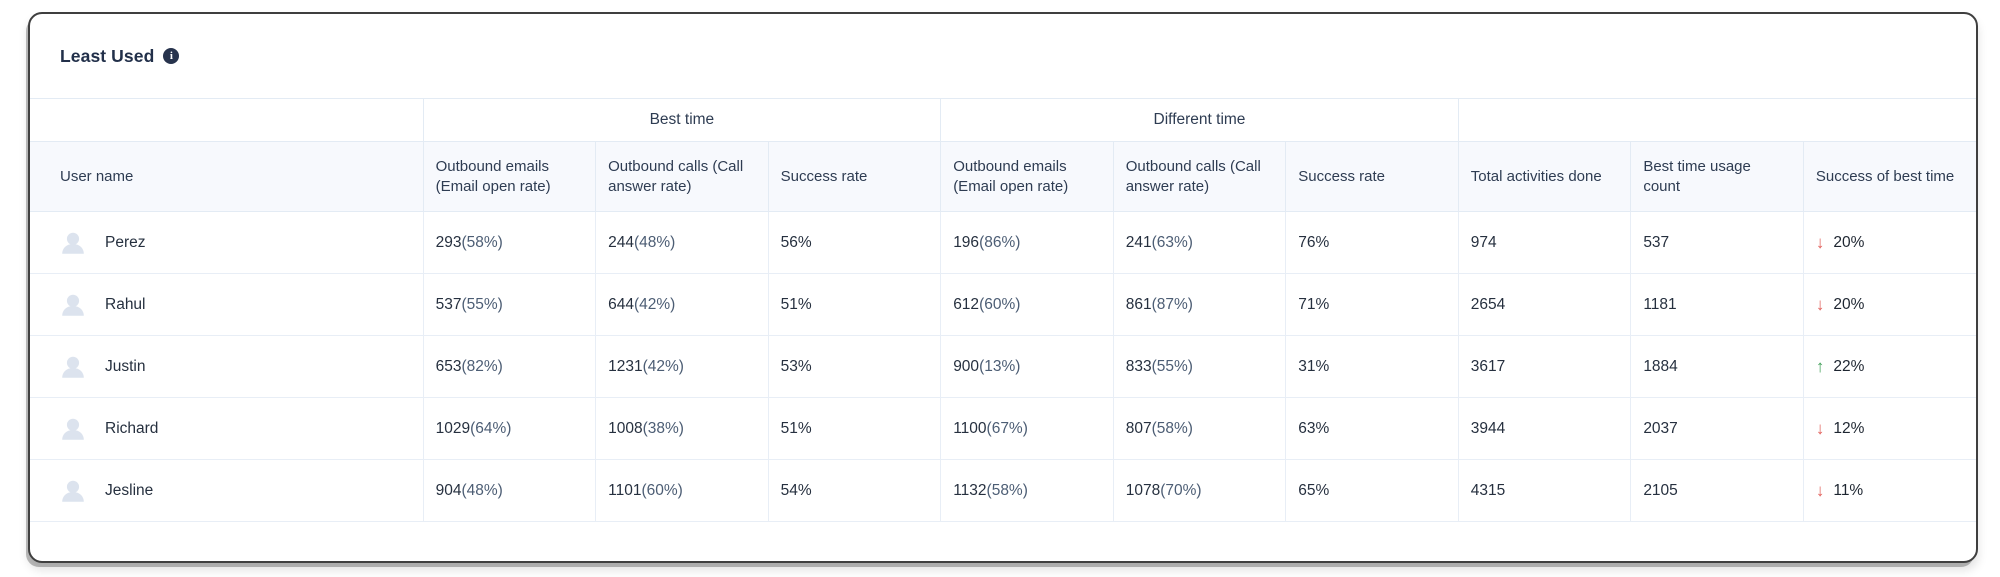 The width and height of the screenshot is (2000, 577). What do you see at coordinates (1372, 428) in the screenshot?
I see `cell-dt-success-rate: 63%` at bounding box center [1372, 428].